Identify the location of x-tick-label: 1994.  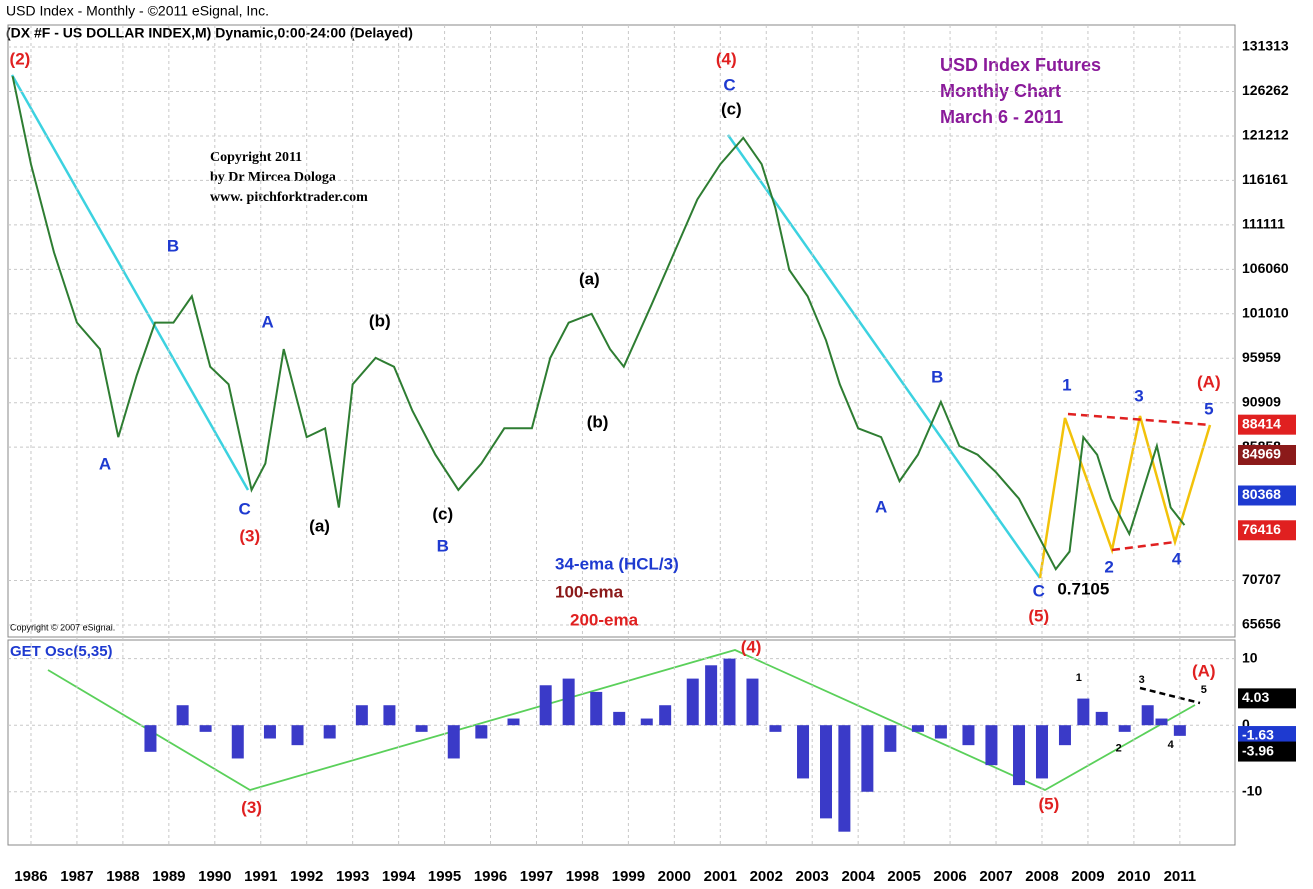
(399, 876).